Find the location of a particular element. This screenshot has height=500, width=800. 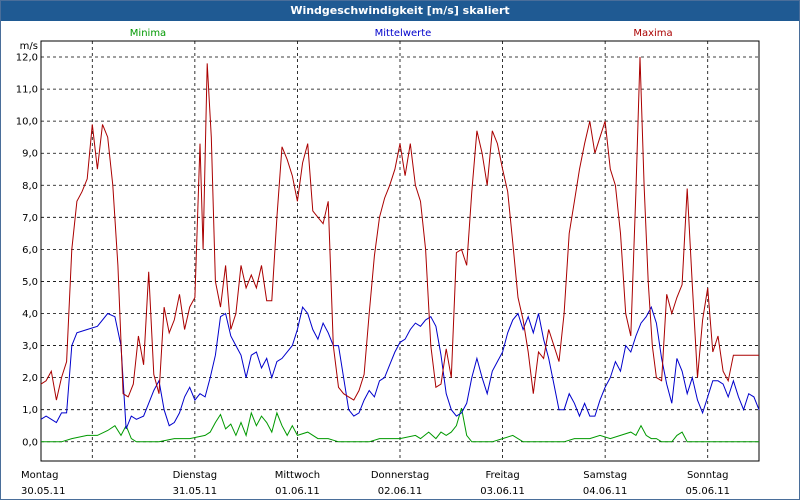

legend-layer: Minima Mittelwerte Maxima is located at coordinates (401, 33).